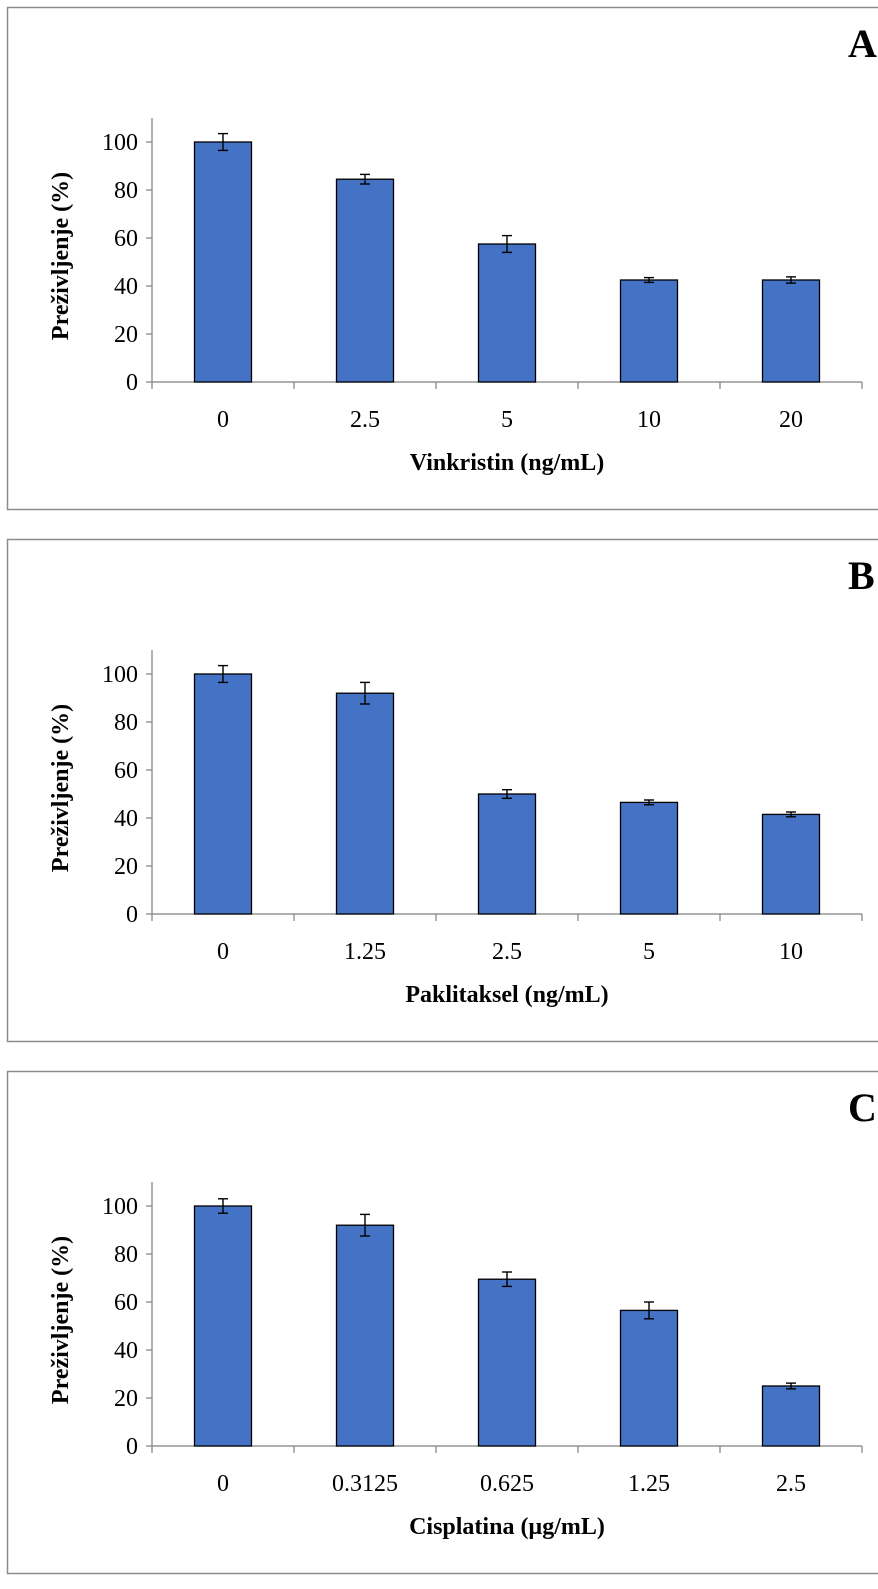 Image resolution: width=878 pixels, height=1589 pixels. Describe the element at coordinates (862, 43) in the screenshot. I see `panel-label: A` at that location.